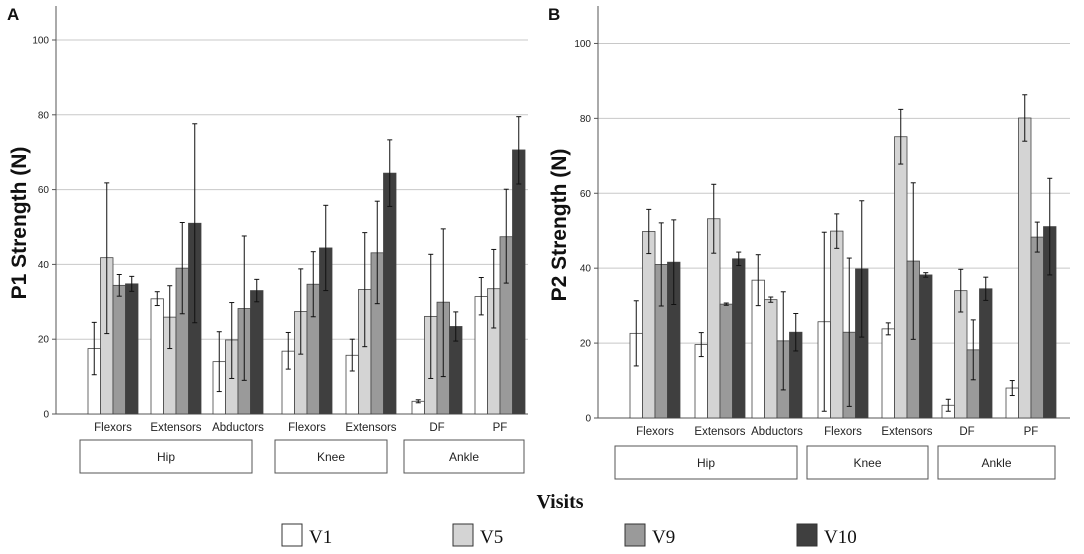 The image size is (1084, 554). Describe the element at coordinates (635, 535) in the screenshot. I see `legend-swatch-v9` at that location.